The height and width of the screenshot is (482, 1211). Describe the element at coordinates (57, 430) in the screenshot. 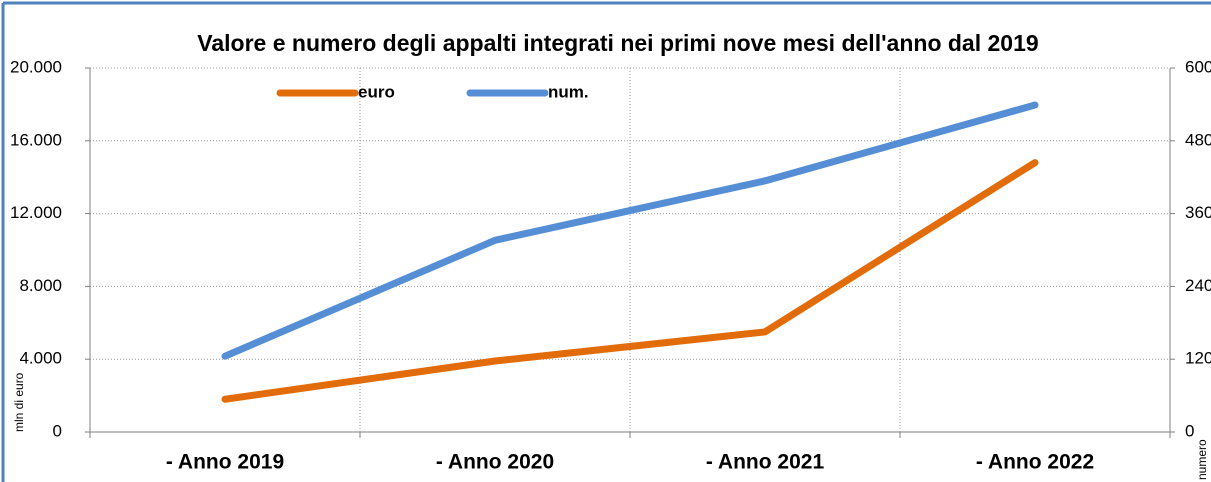

I see `y-tick-label: 0` at that location.